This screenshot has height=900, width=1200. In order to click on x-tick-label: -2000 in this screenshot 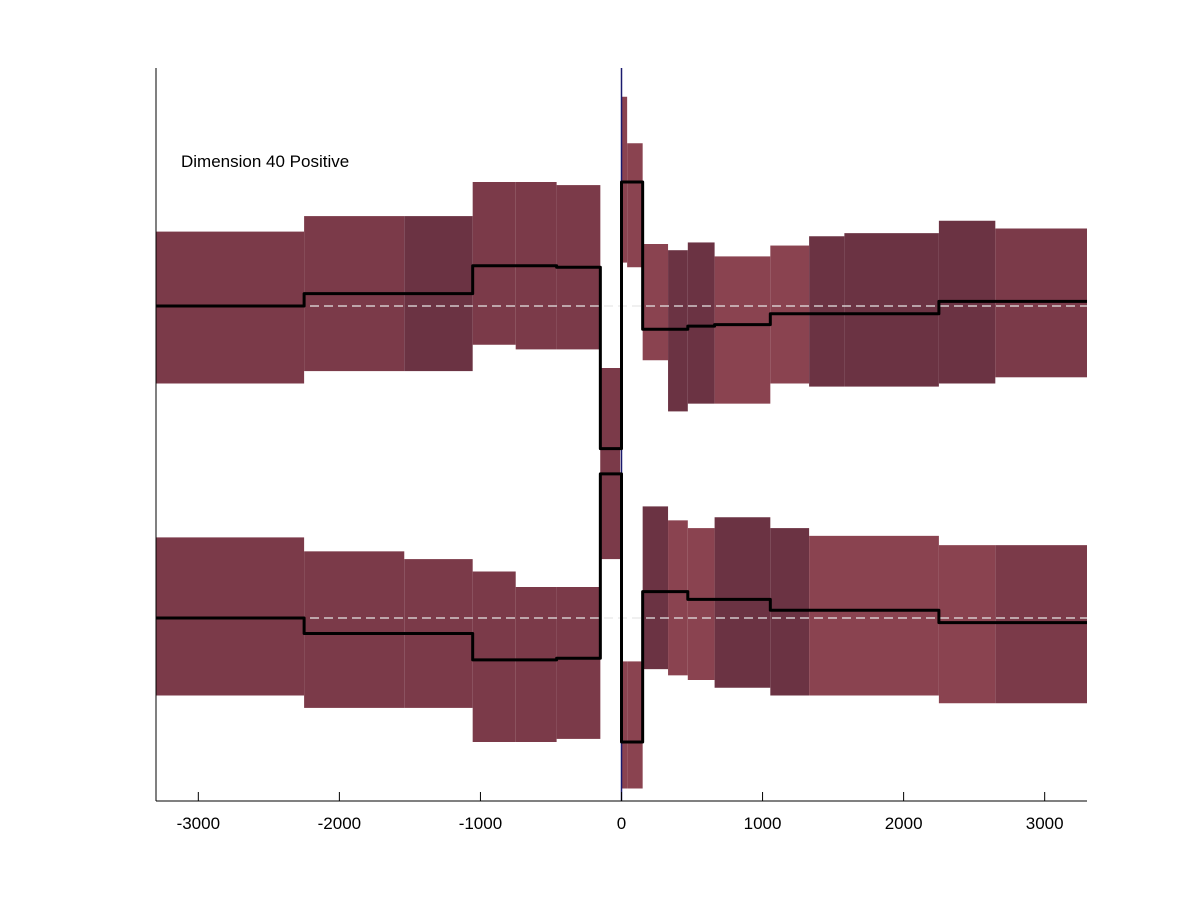, I will do `click(339, 823)`.